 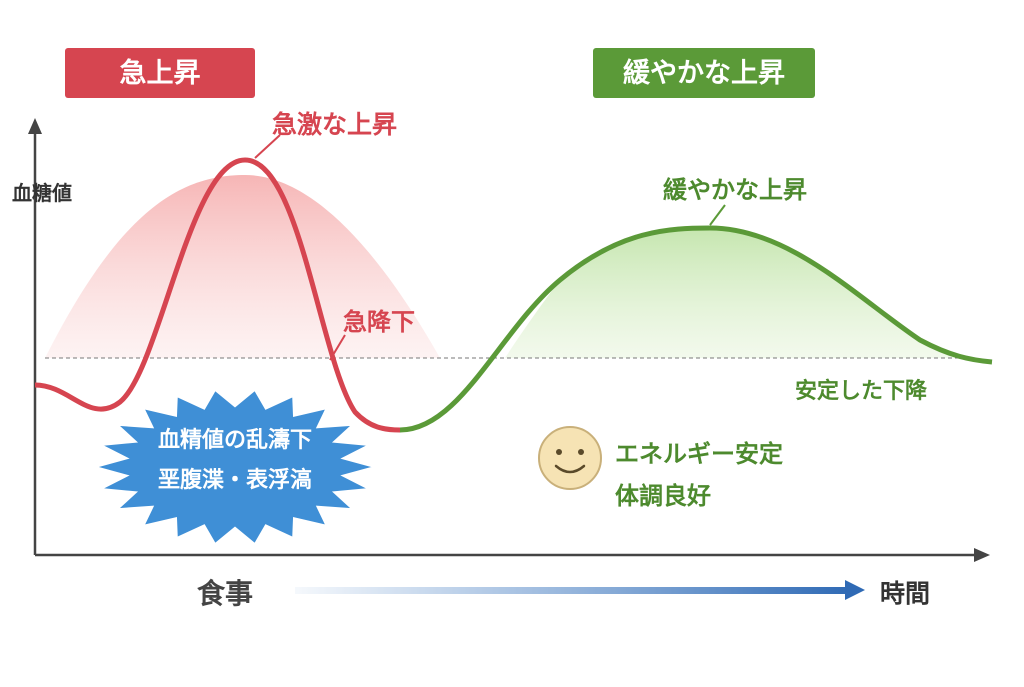 What do you see at coordinates (861, 391) in the screenshot?
I see `stable-note: 安定した下降` at bounding box center [861, 391].